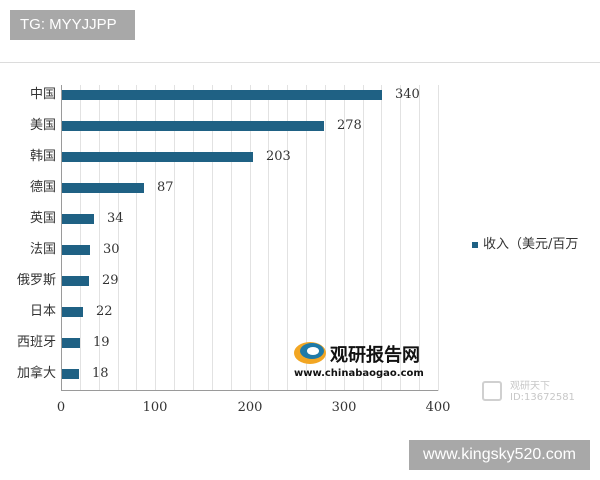 The width and height of the screenshot is (600, 480). I want to click on bar-row: 340, so click(249, 100).